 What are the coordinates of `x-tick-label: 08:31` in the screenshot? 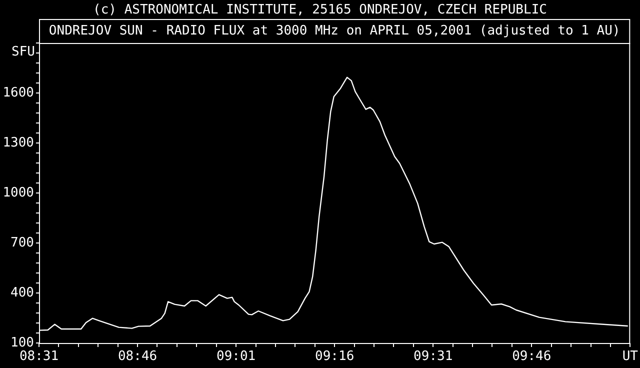 It's located at (39, 356).